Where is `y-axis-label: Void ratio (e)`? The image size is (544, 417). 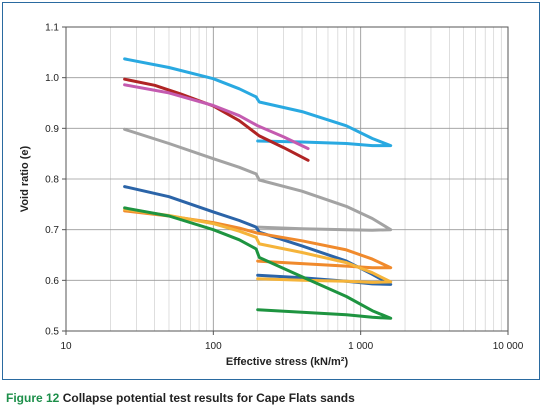 y-axis-label: Void ratio (e) is located at coordinates (25, 178).